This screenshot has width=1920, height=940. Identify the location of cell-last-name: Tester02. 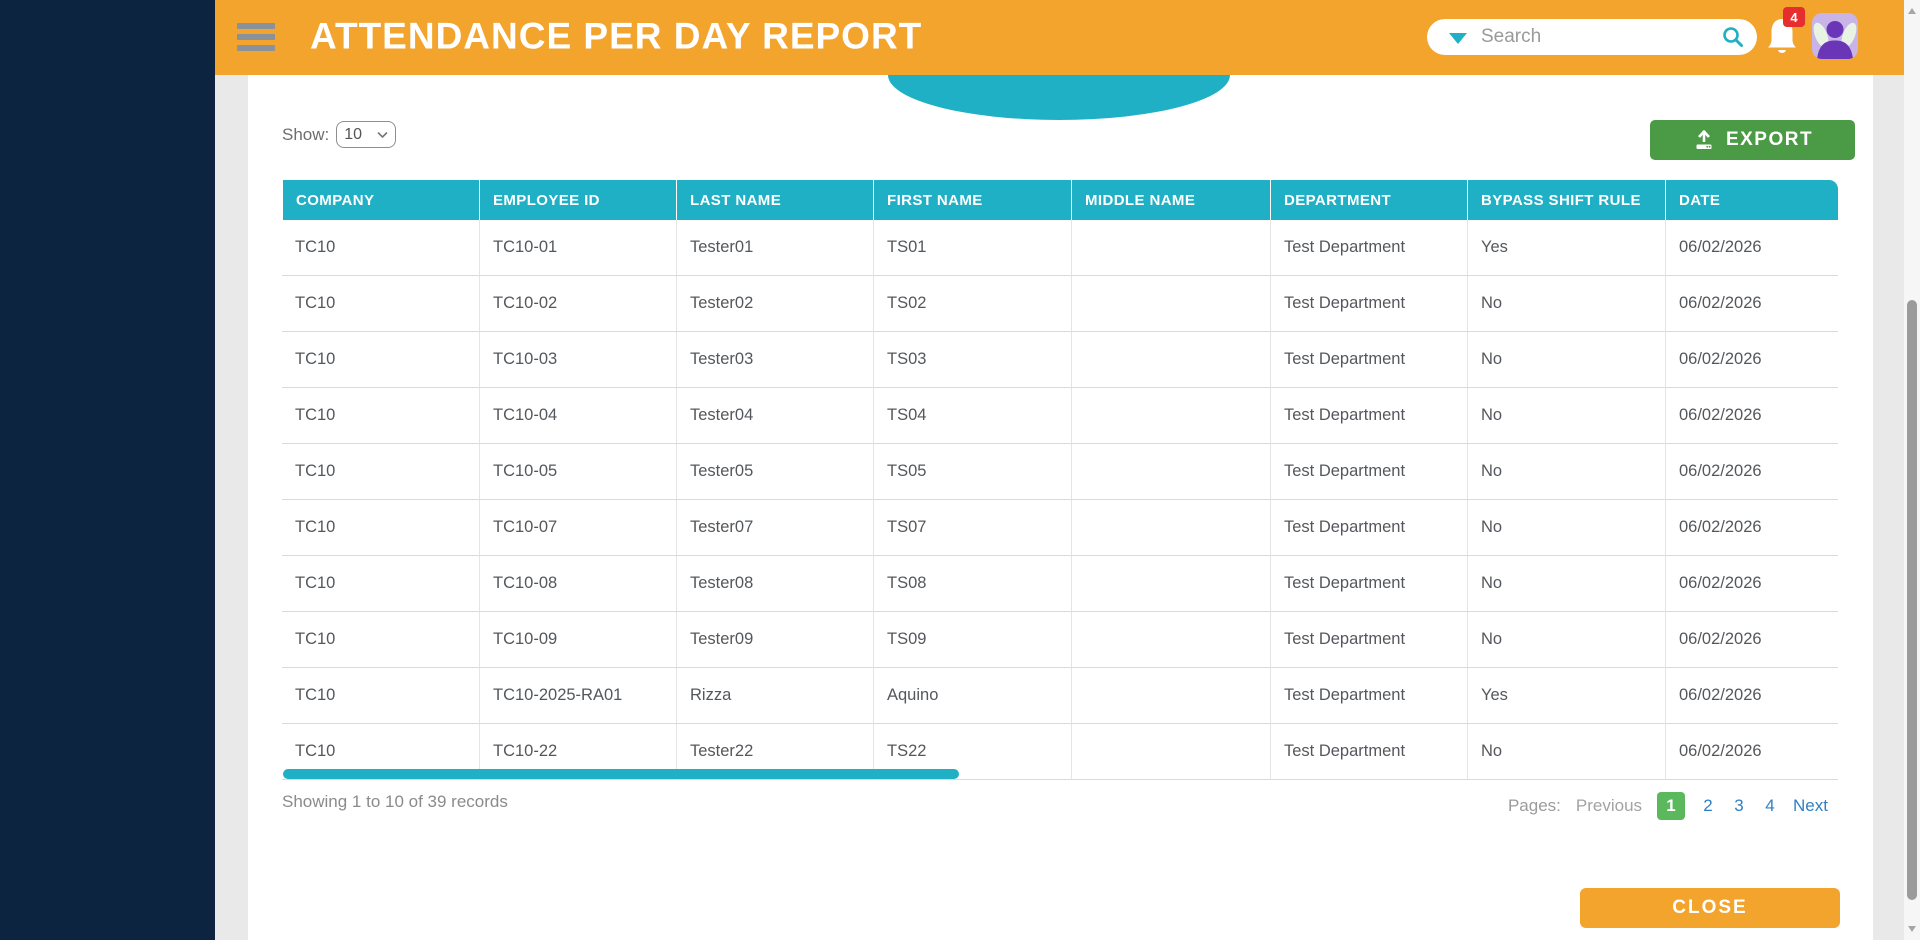
(774, 304).